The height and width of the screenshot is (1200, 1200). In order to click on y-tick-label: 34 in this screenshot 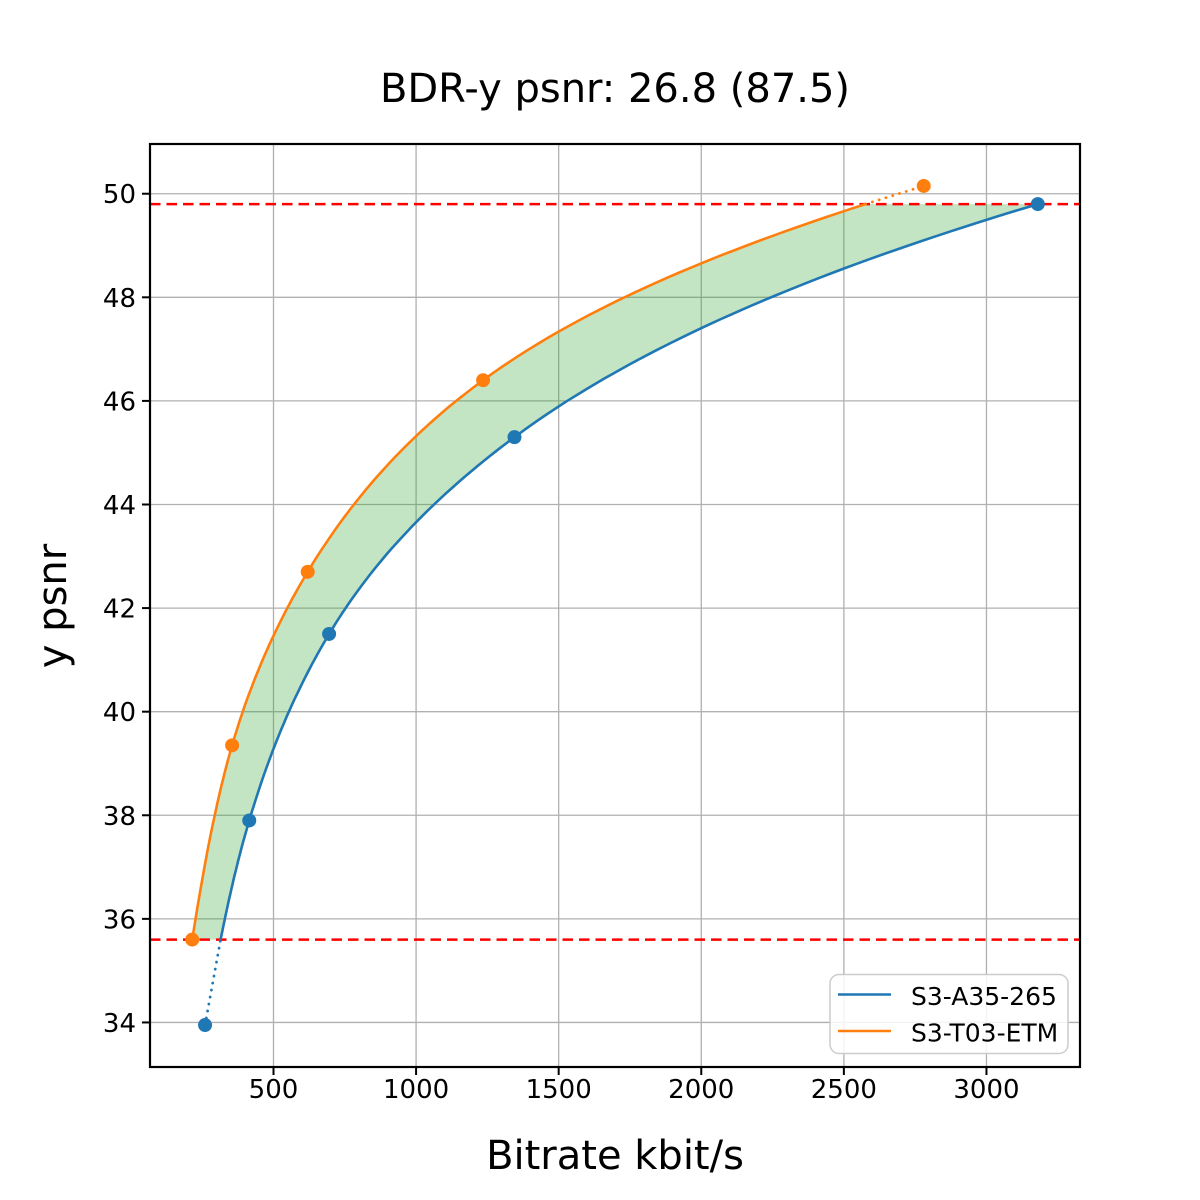, I will do `click(119, 1024)`.